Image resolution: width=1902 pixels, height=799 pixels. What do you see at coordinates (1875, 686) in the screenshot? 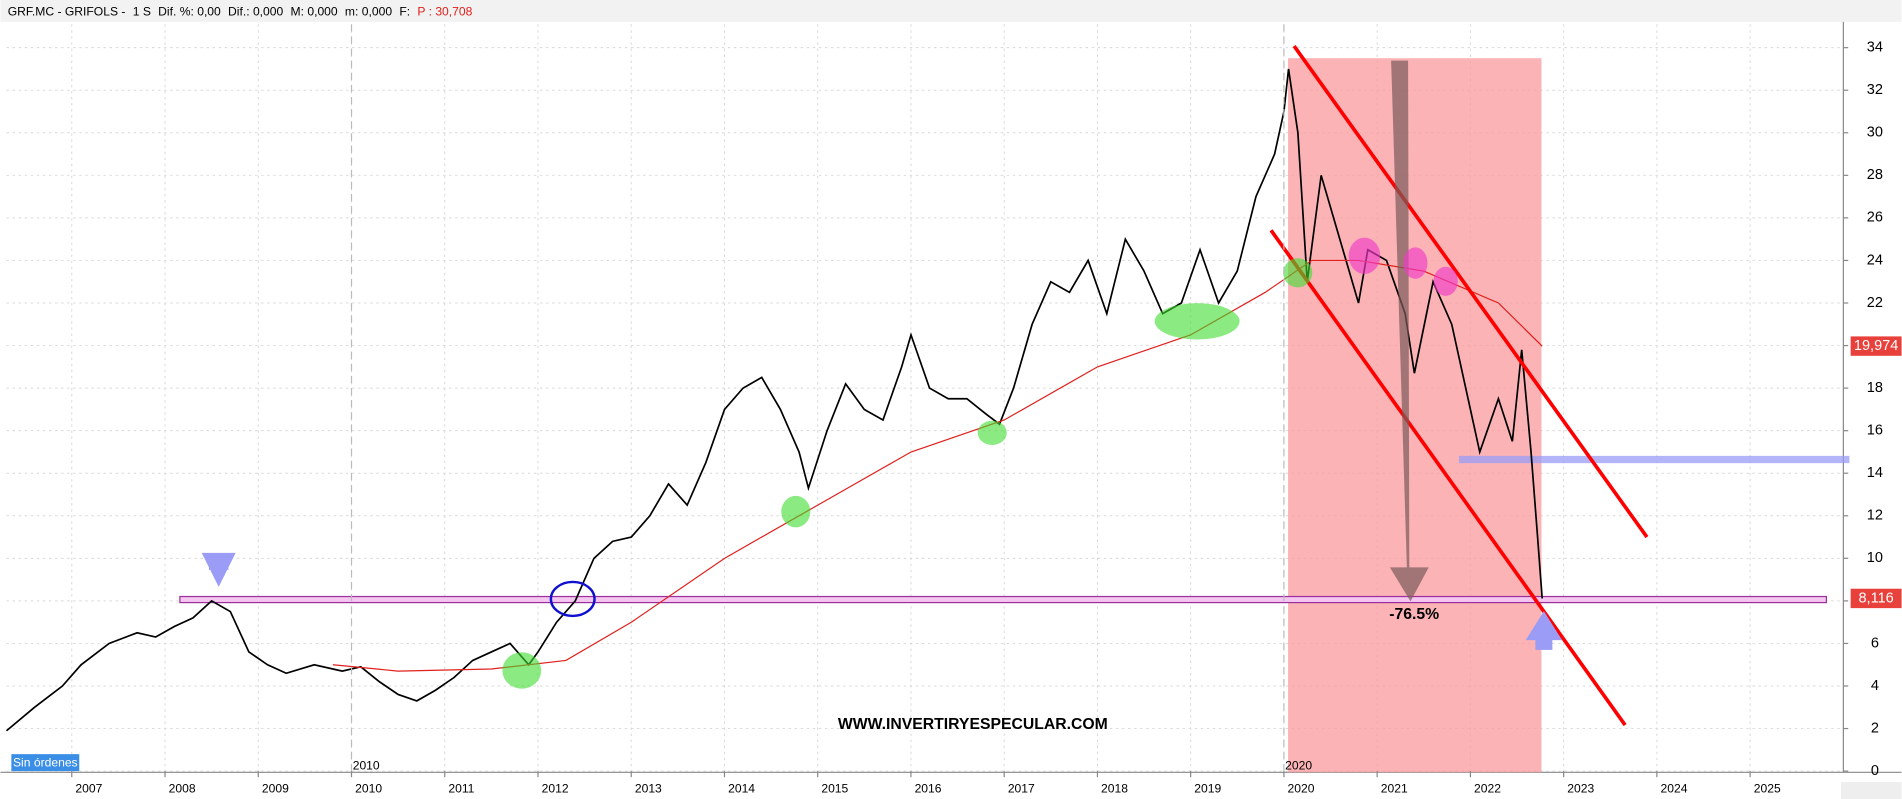
I see `y-tick-label: 4` at bounding box center [1875, 686].